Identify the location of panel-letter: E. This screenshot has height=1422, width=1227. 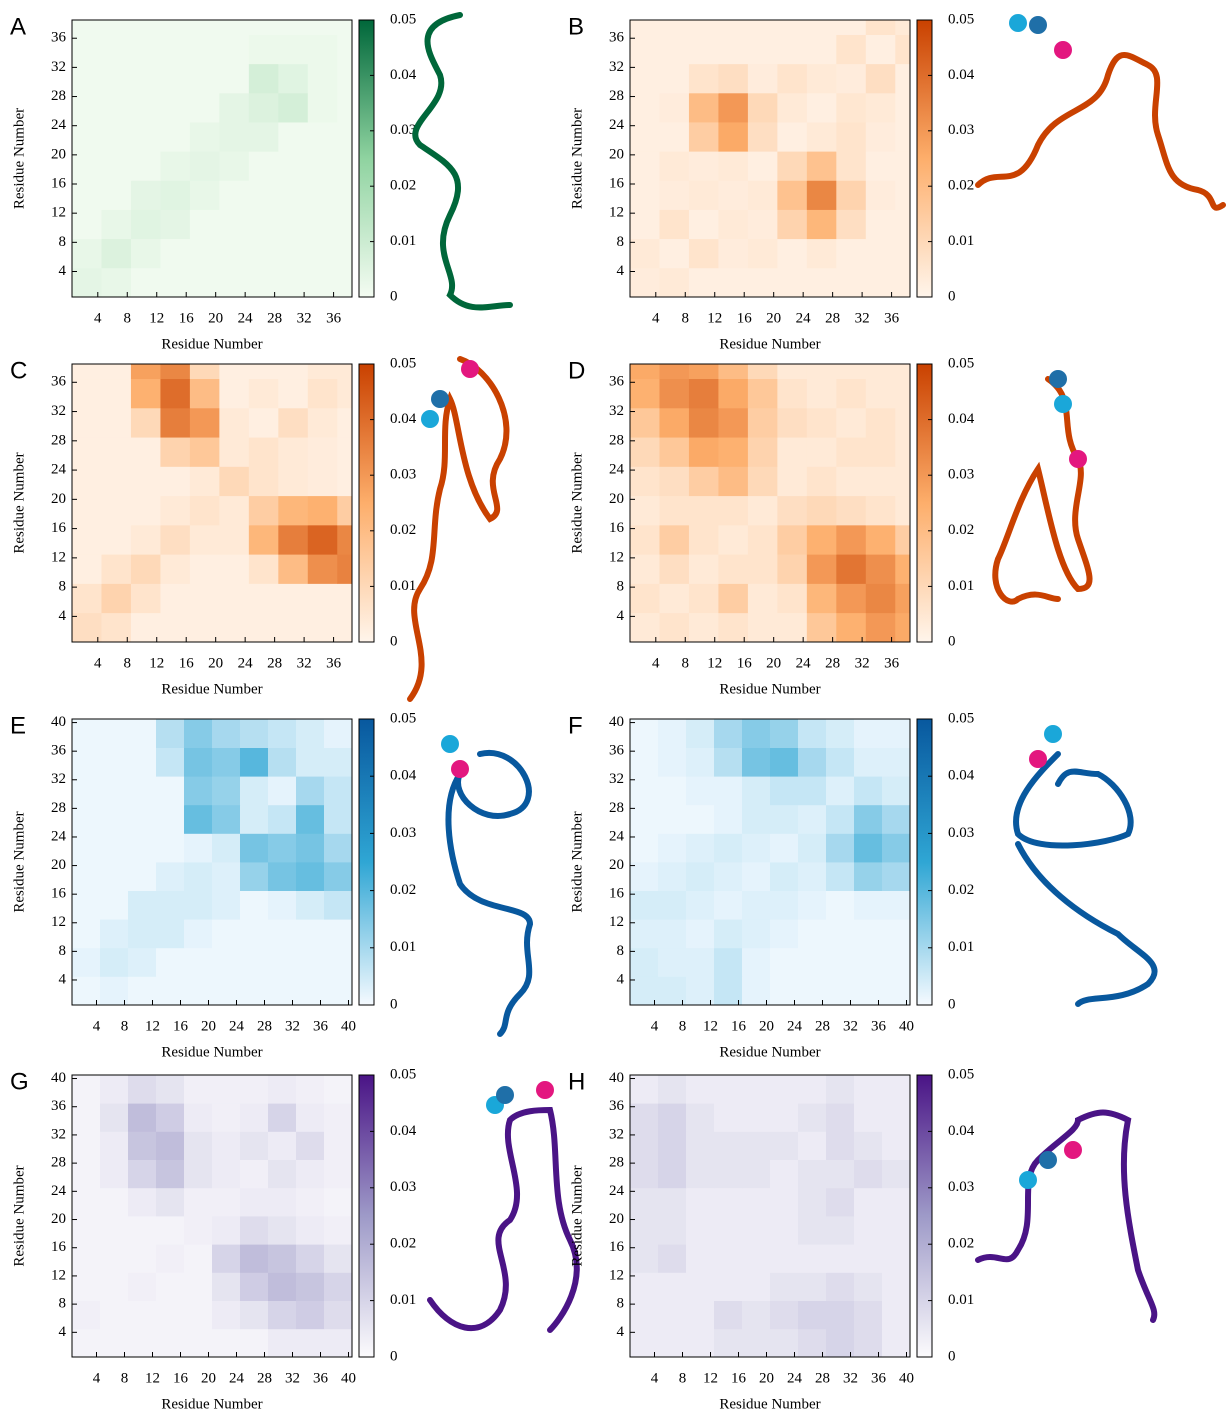
(18, 725).